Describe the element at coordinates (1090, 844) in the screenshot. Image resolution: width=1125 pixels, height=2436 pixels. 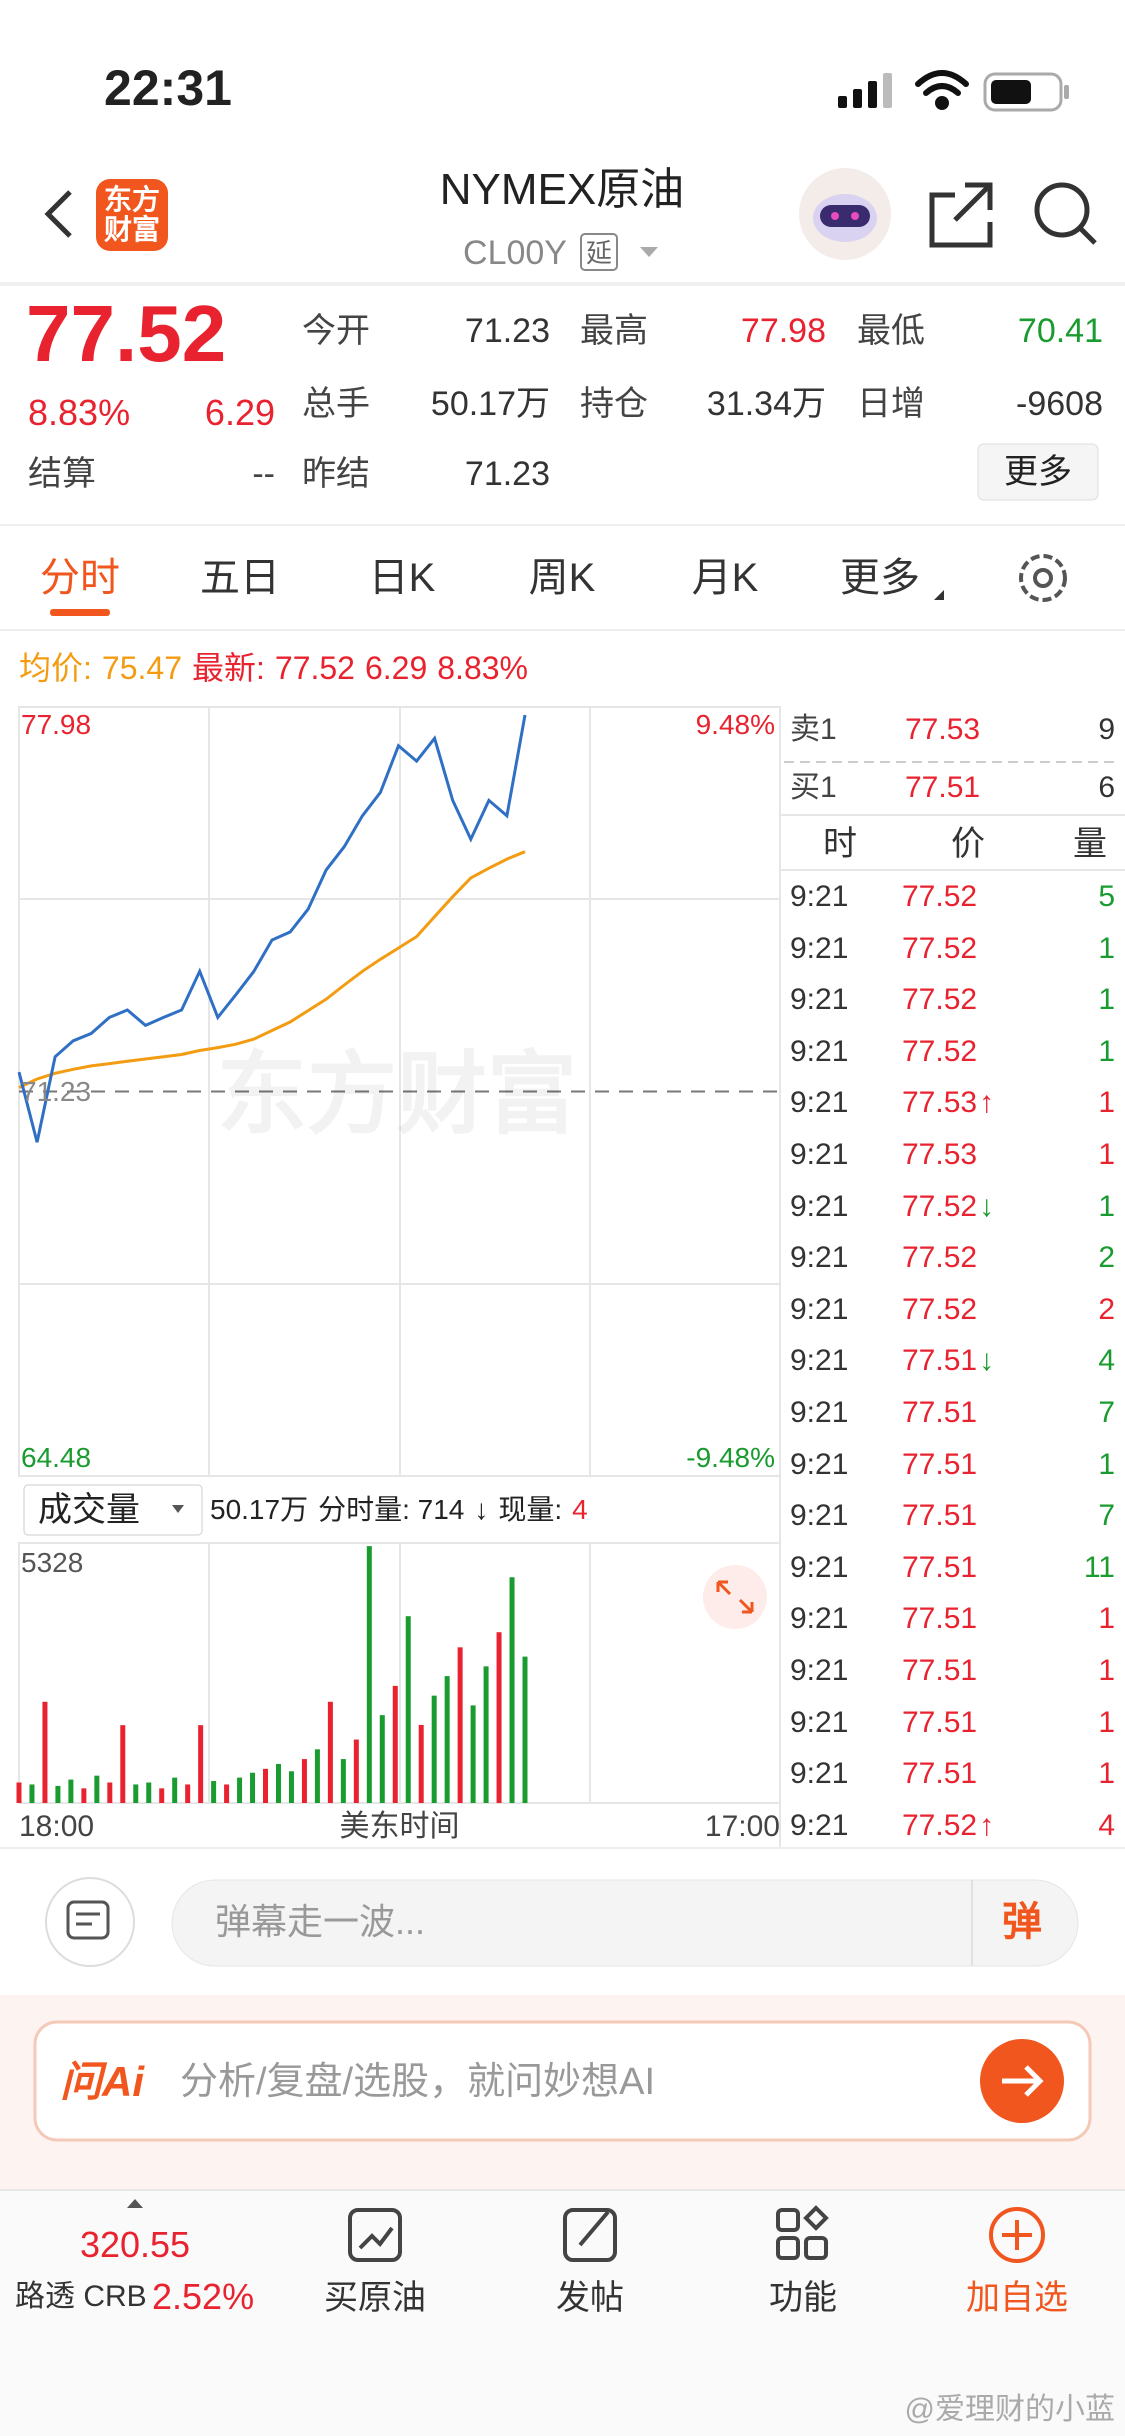
I see `trades-header: 量` at that location.